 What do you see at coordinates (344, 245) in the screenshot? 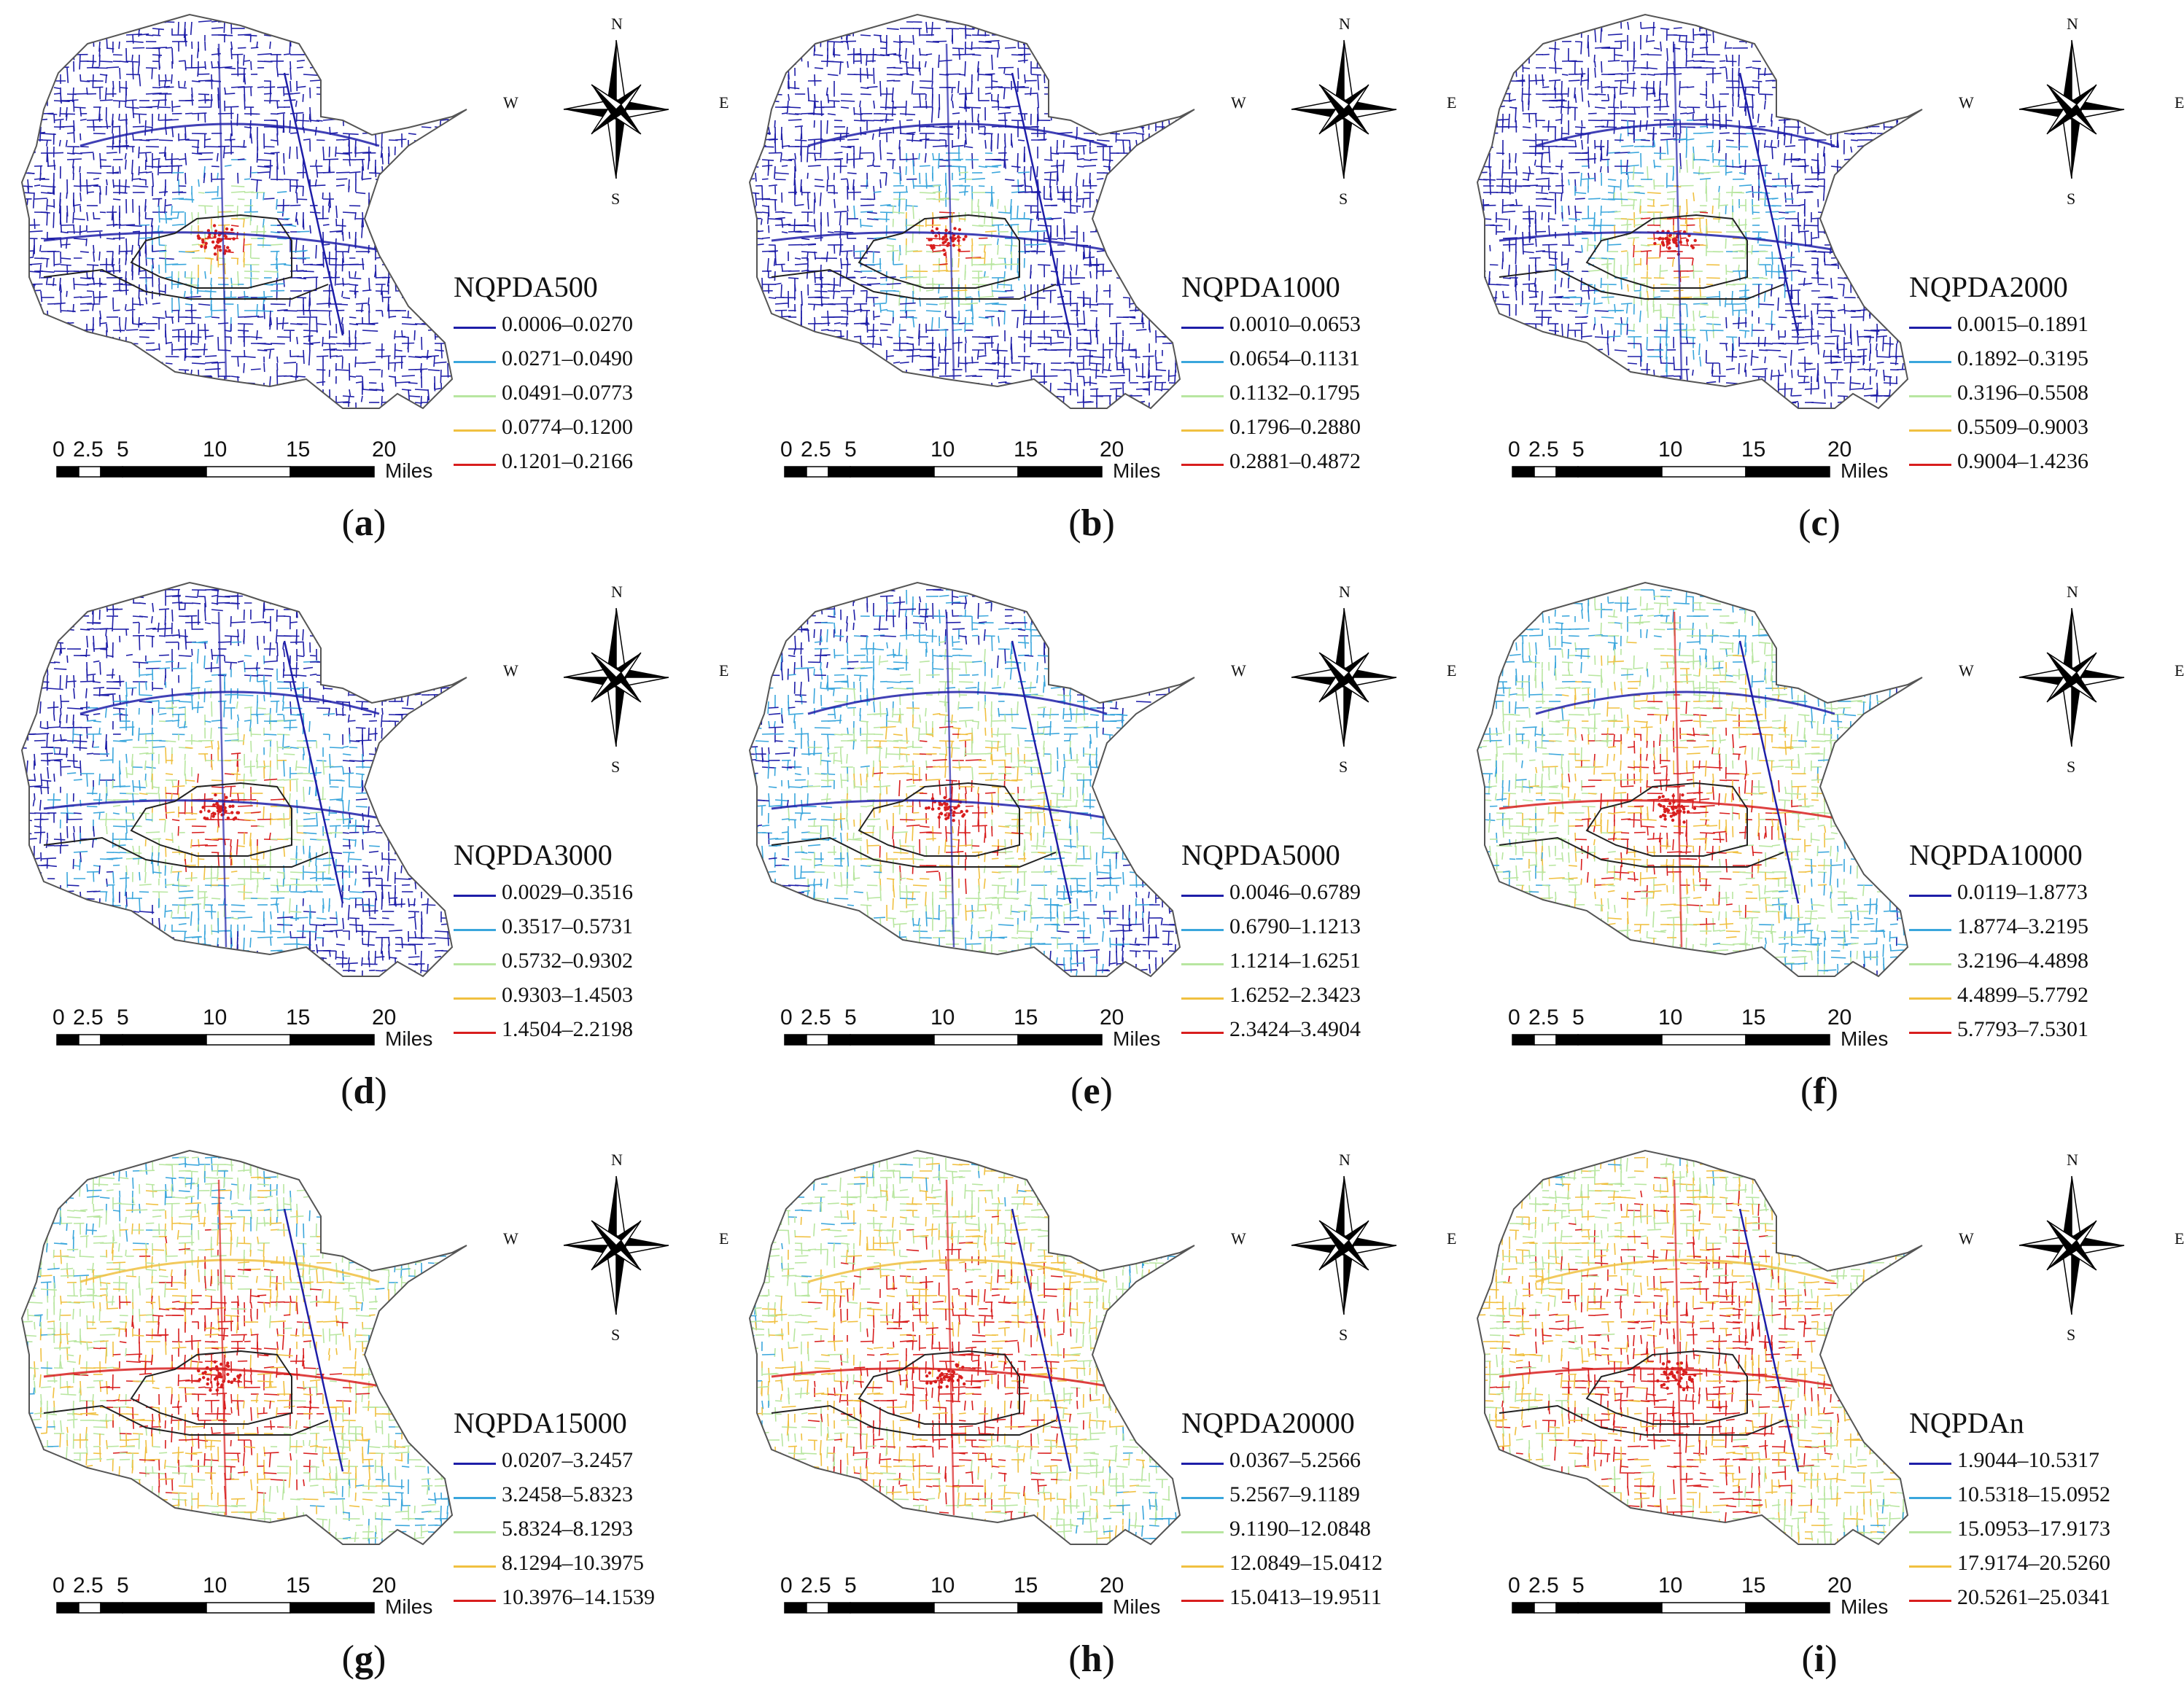
I see `road-network-map` at bounding box center [344, 245].